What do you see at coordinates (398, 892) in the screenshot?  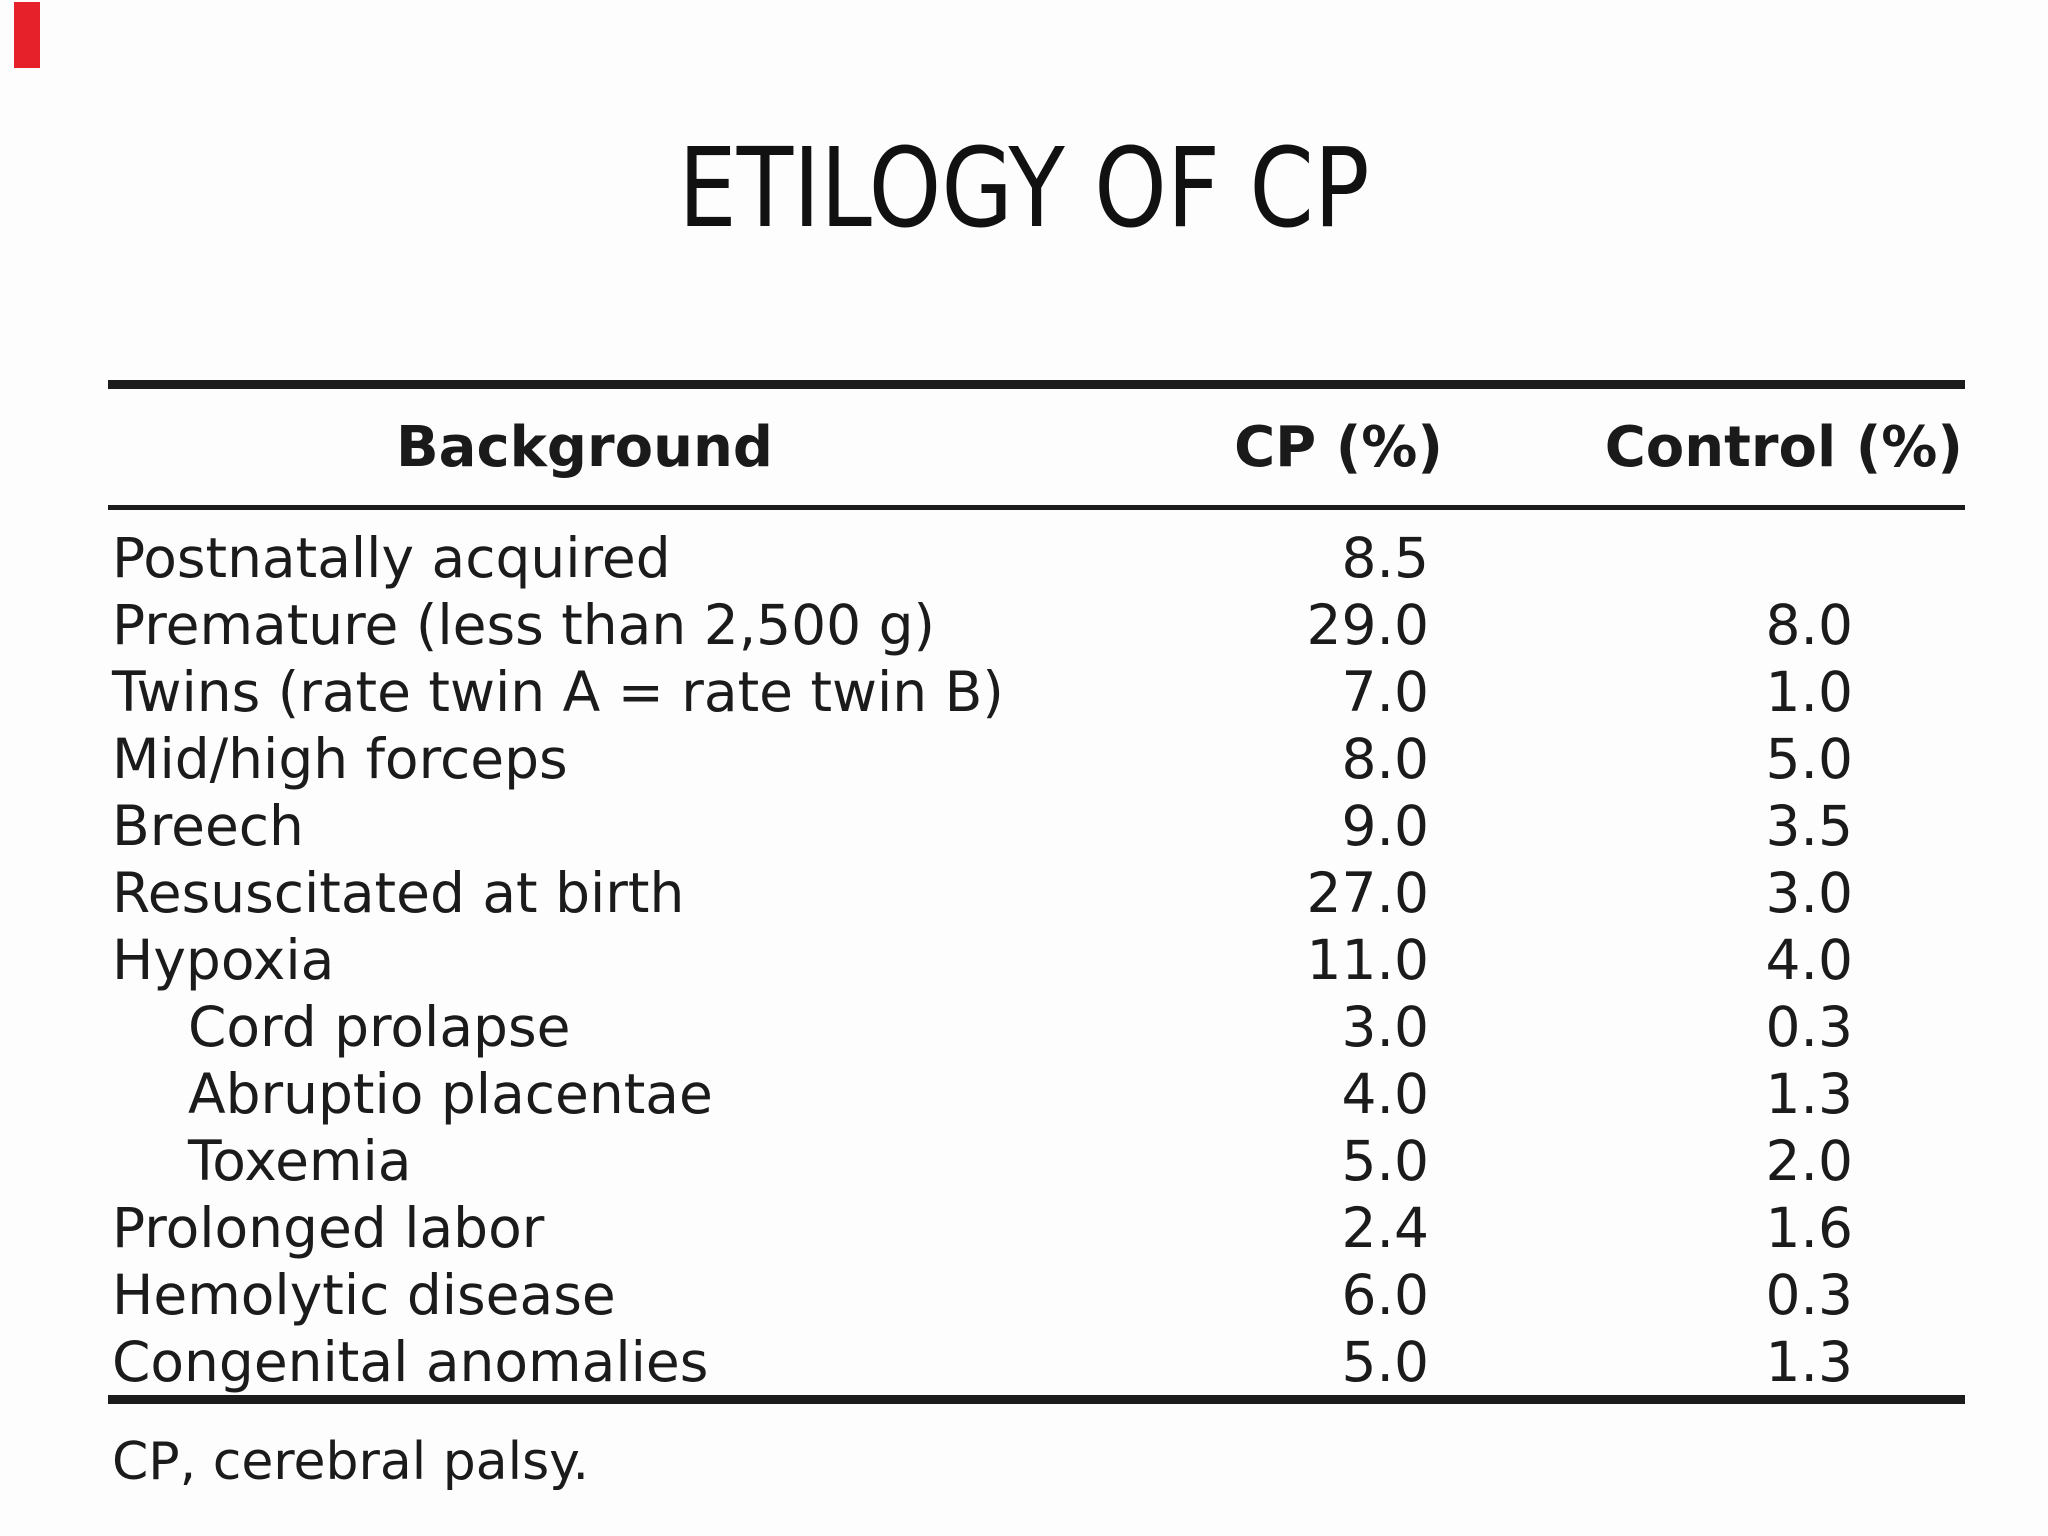 I see `row-label: Resuscitated at birth` at bounding box center [398, 892].